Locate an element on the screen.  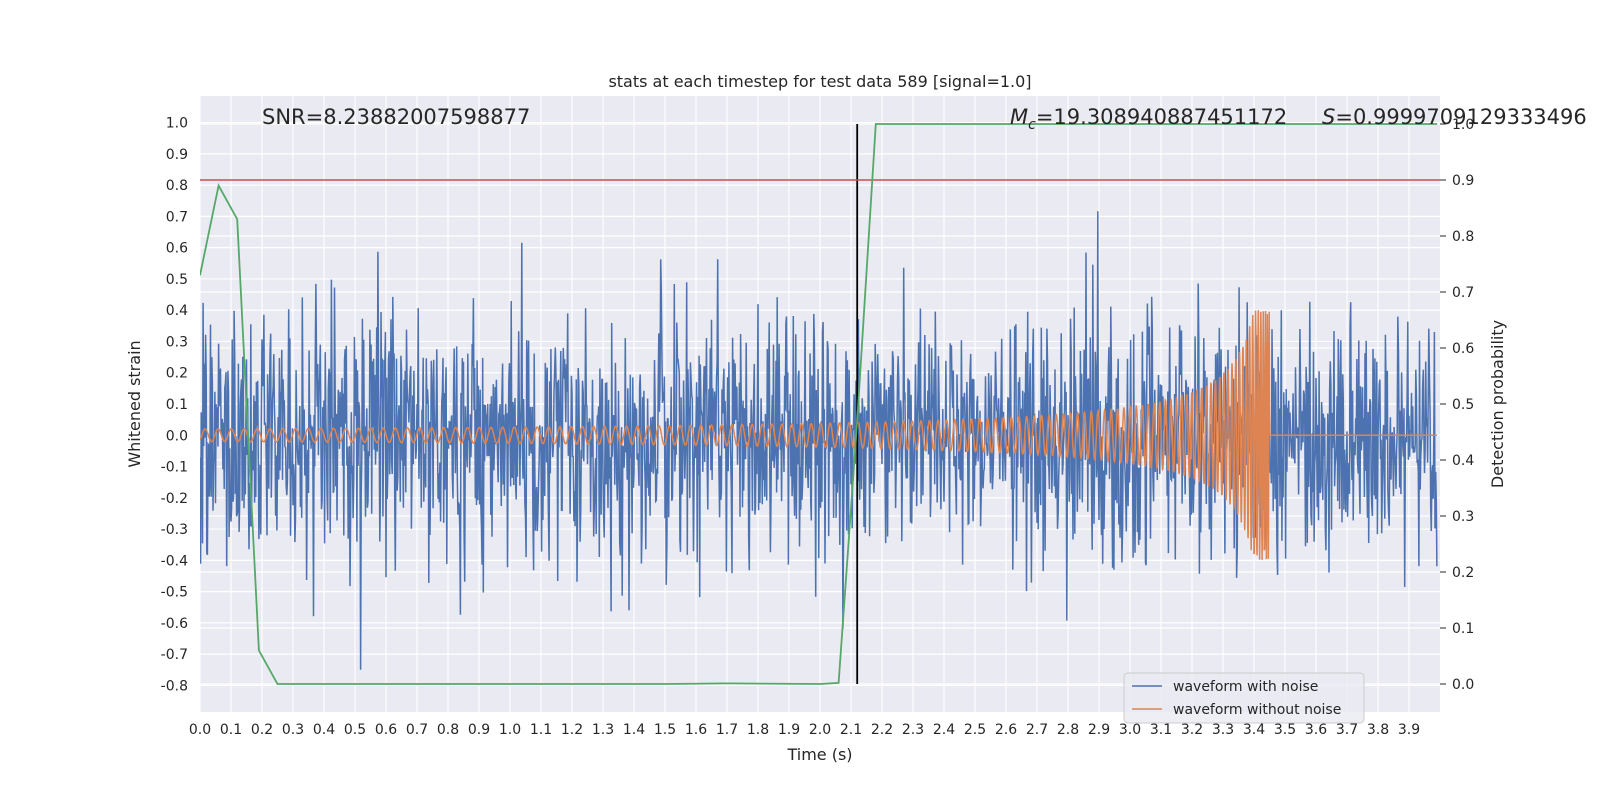
y-tick-label: 0.8 is located at coordinates (177, 186).